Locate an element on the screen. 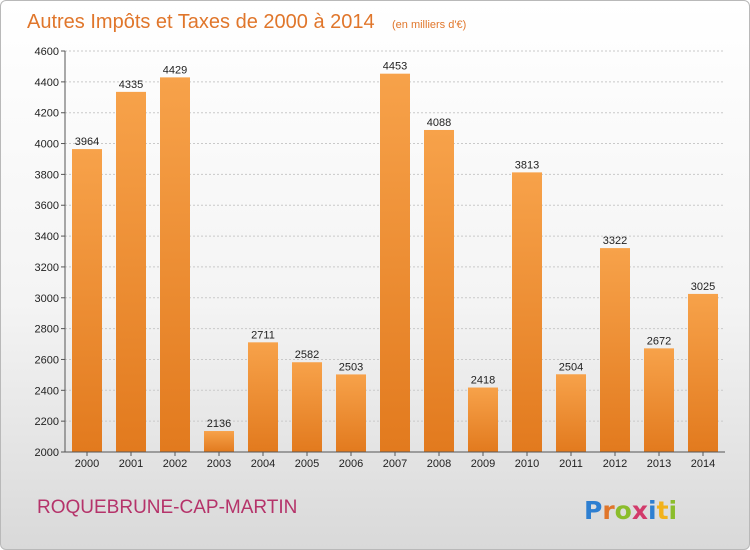 The image size is (750, 550). y-tick-label: 2200 is located at coordinates (47, 422).